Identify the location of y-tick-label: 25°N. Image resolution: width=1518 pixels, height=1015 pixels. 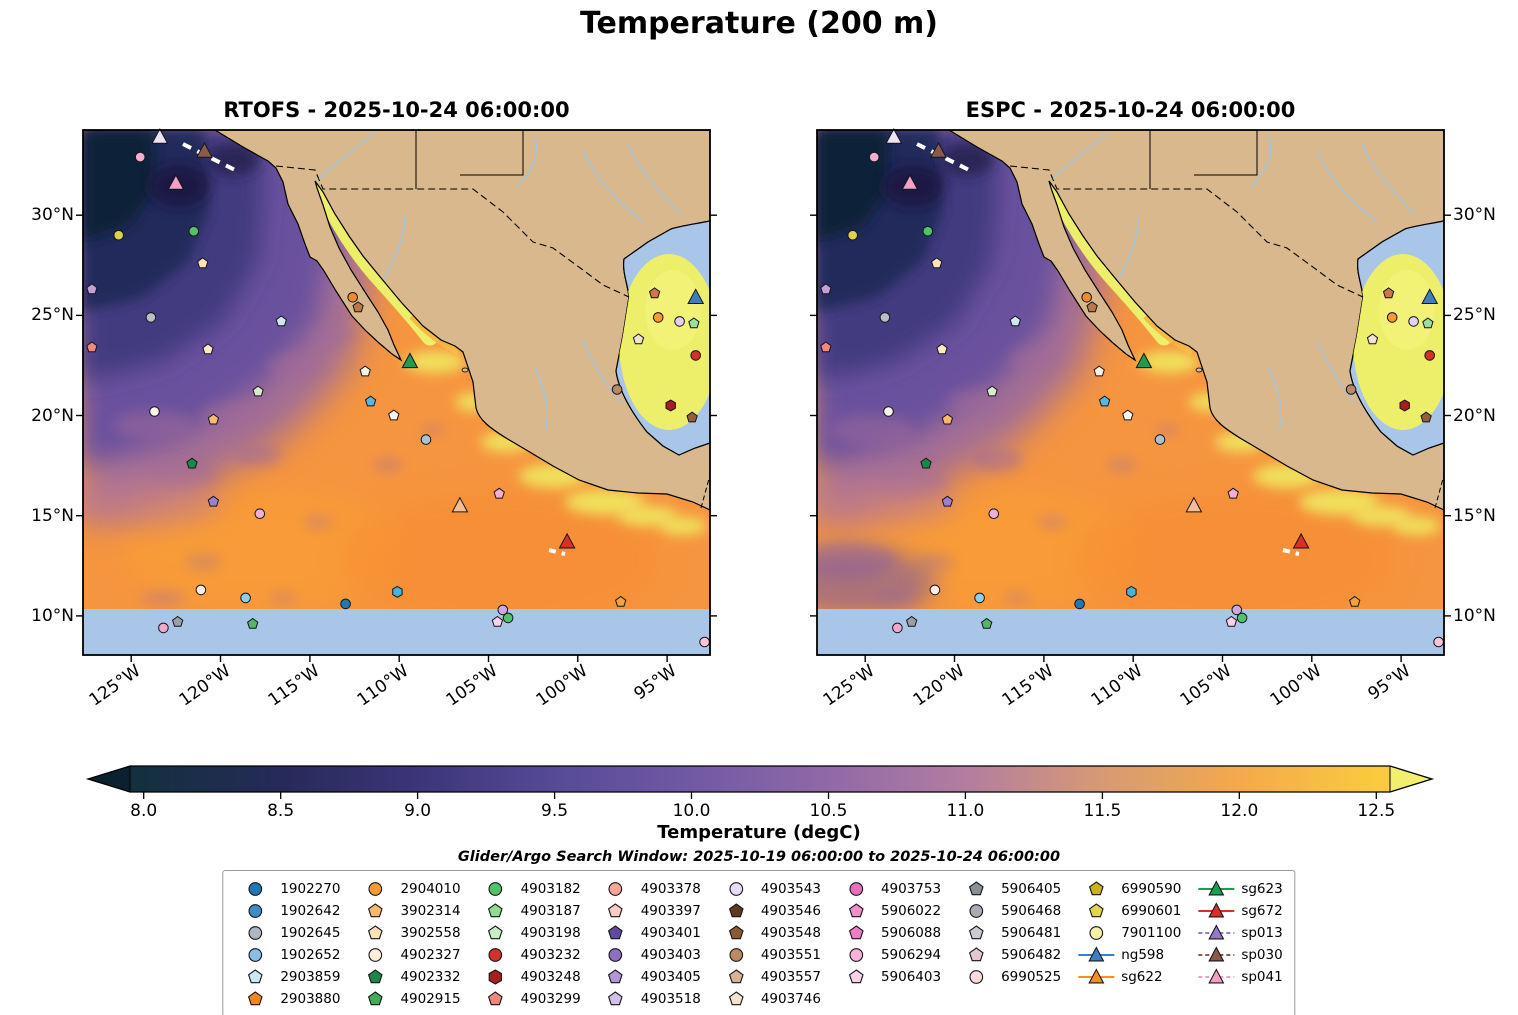
(1474, 315).